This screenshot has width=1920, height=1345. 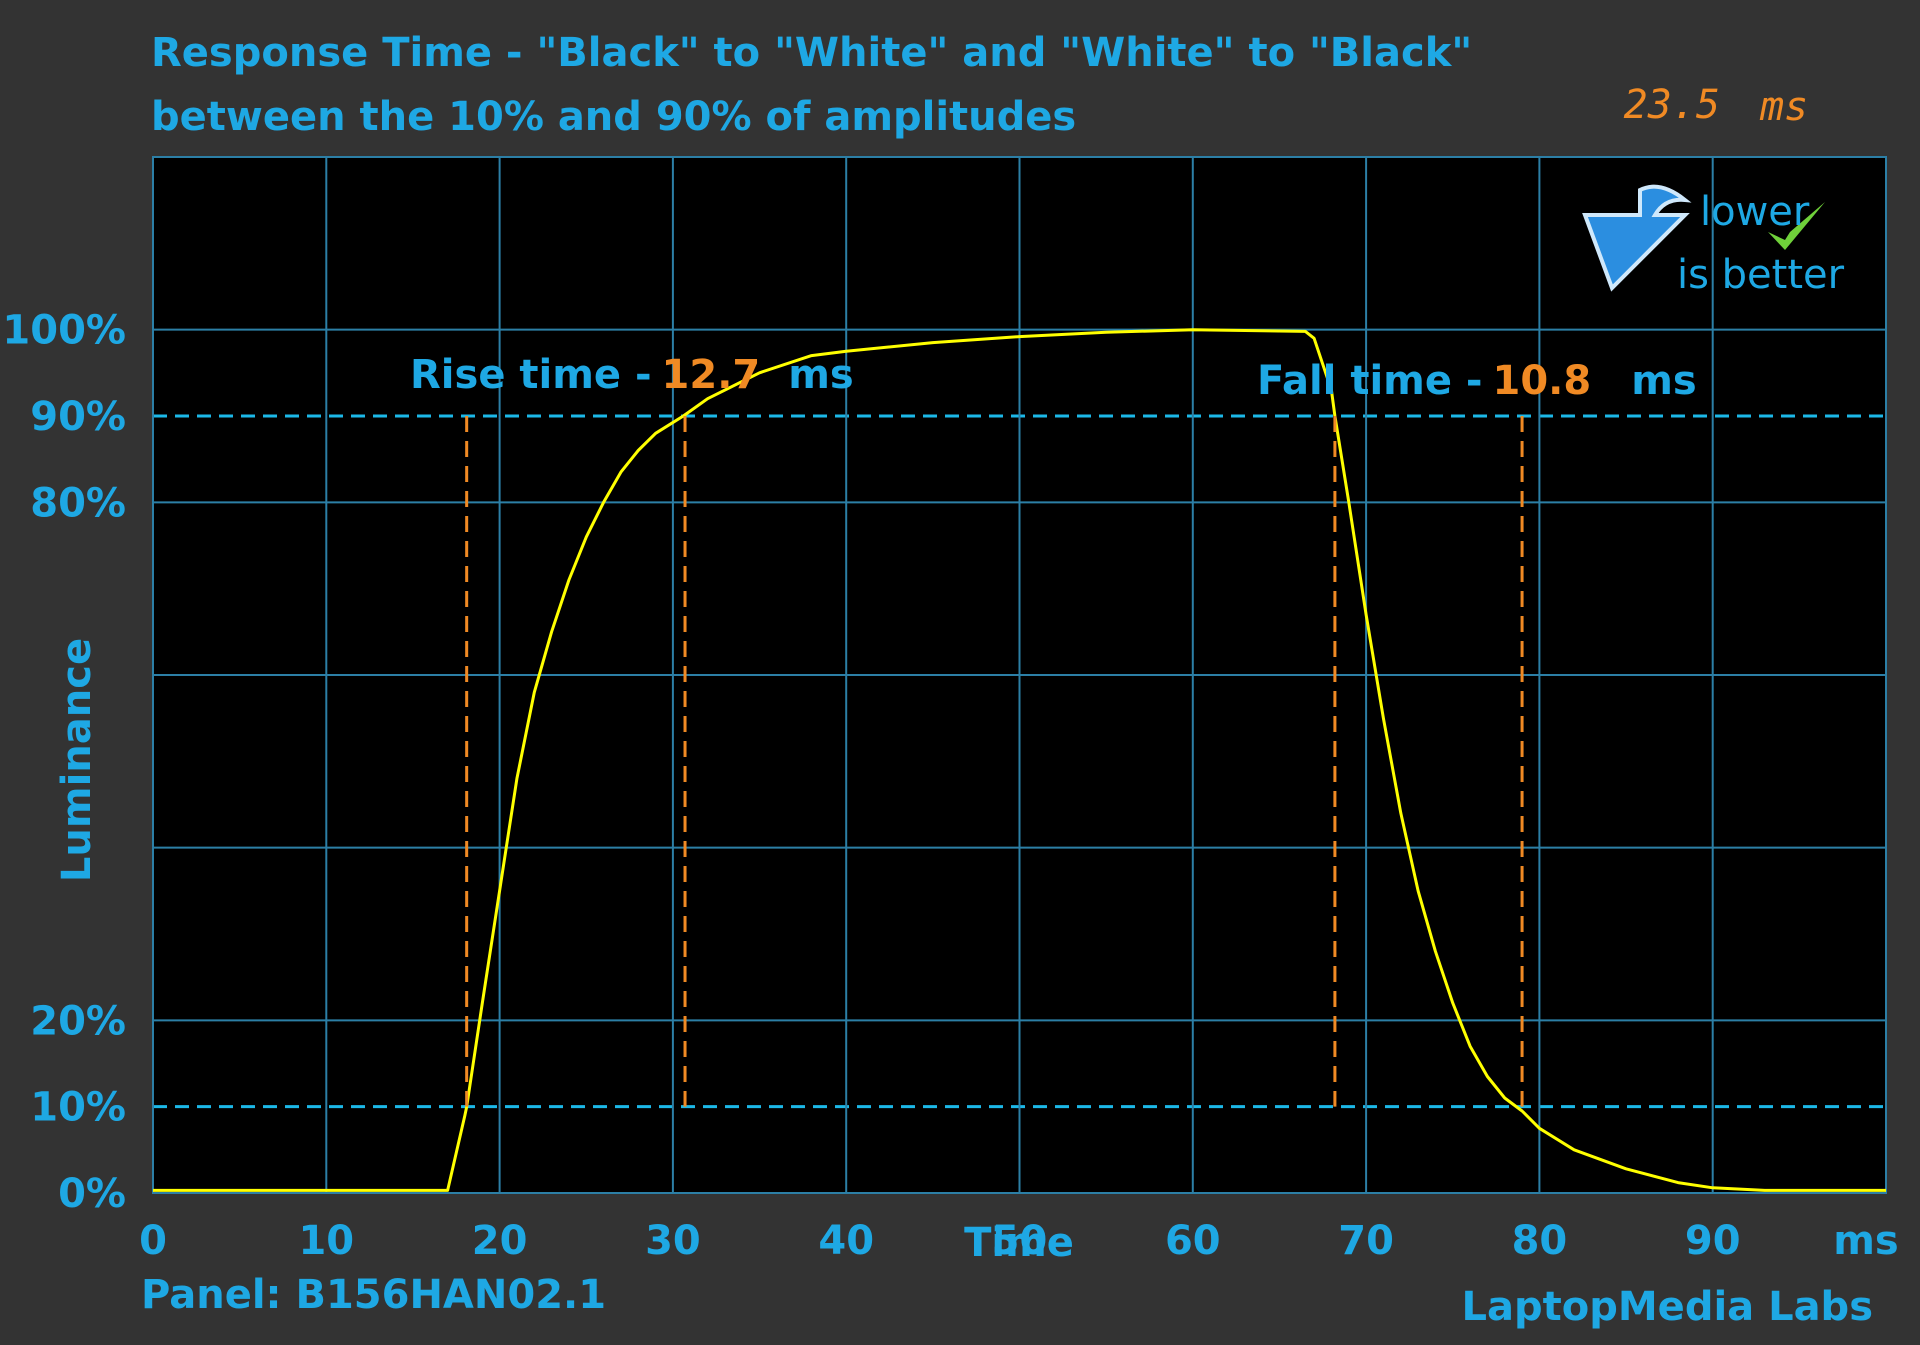 What do you see at coordinates (1866, 1241) in the screenshot?
I see `x-unit-label: ms` at bounding box center [1866, 1241].